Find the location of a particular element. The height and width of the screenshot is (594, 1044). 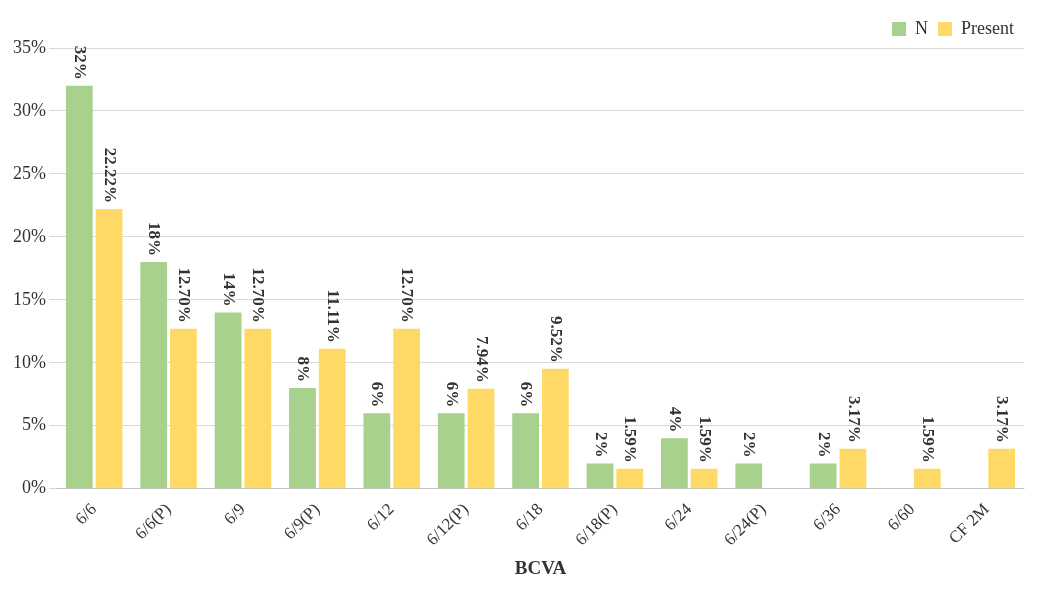

x-tick-label: 6/24 is located at coordinates (678, 517).